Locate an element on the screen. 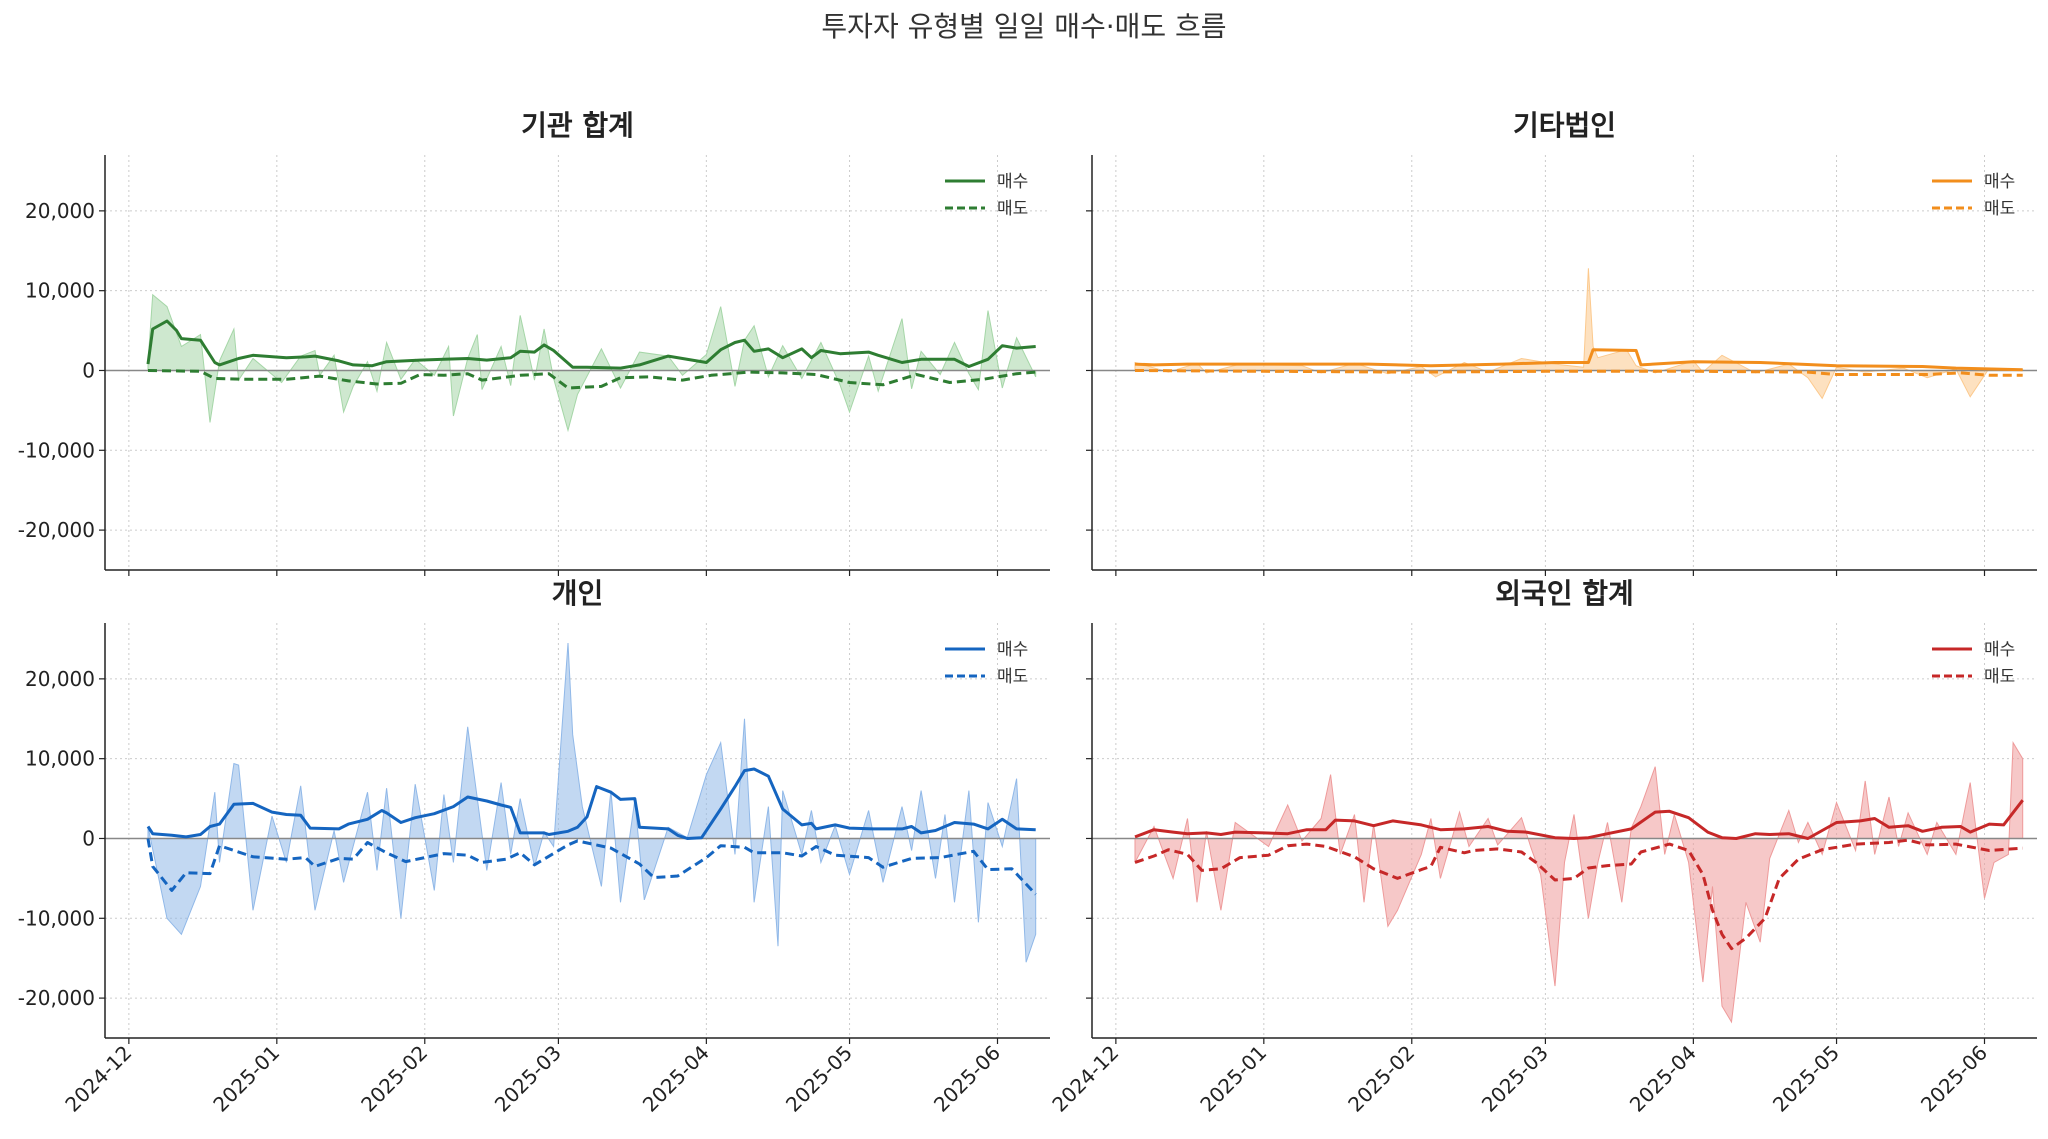 The image size is (2048, 1139). panel-title: 기관 합계 is located at coordinates (577, 125).